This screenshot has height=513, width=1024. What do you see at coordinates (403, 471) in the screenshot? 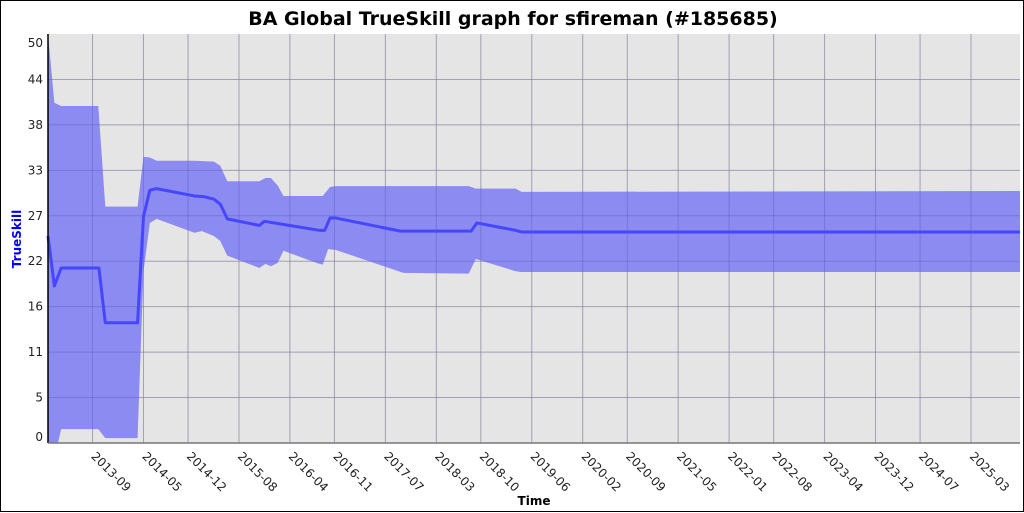
I see `x-tick-label: 2017-07` at bounding box center [403, 471].